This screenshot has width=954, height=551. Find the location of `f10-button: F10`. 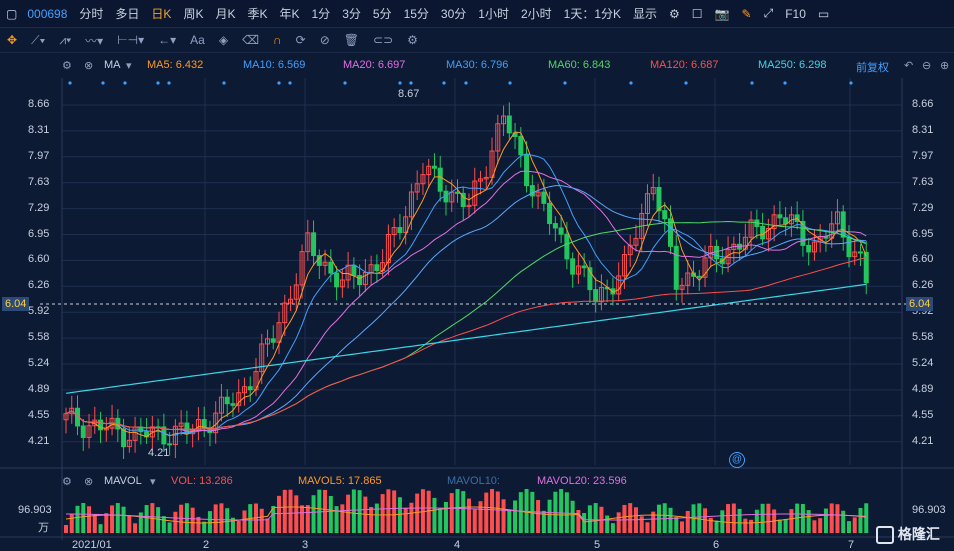

f10-button: F10 is located at coordinates (795, 13).